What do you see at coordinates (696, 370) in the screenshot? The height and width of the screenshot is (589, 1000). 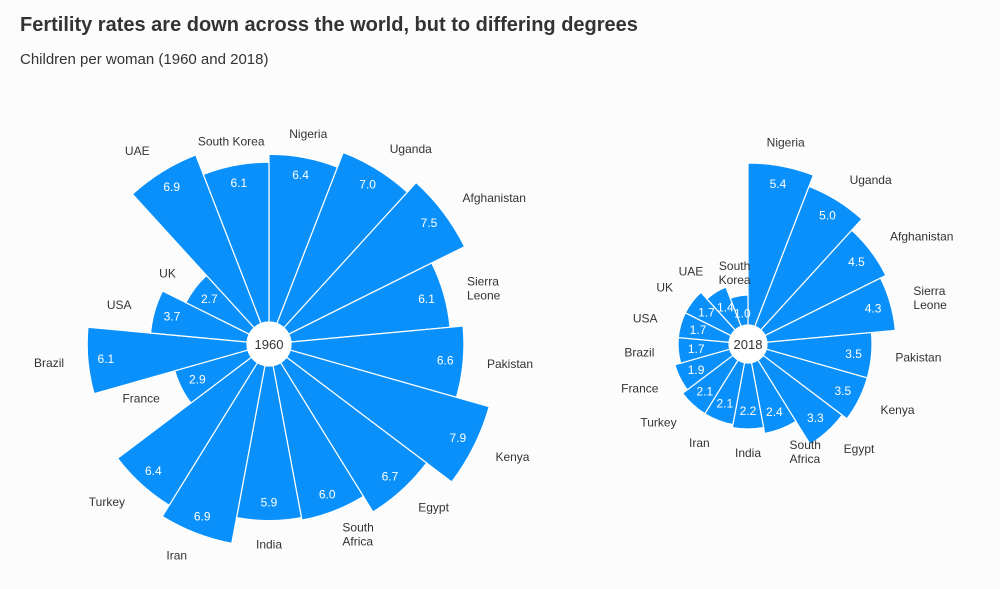 I see `value-label-2018-france: 1.9` at bounding box center [696, 370].